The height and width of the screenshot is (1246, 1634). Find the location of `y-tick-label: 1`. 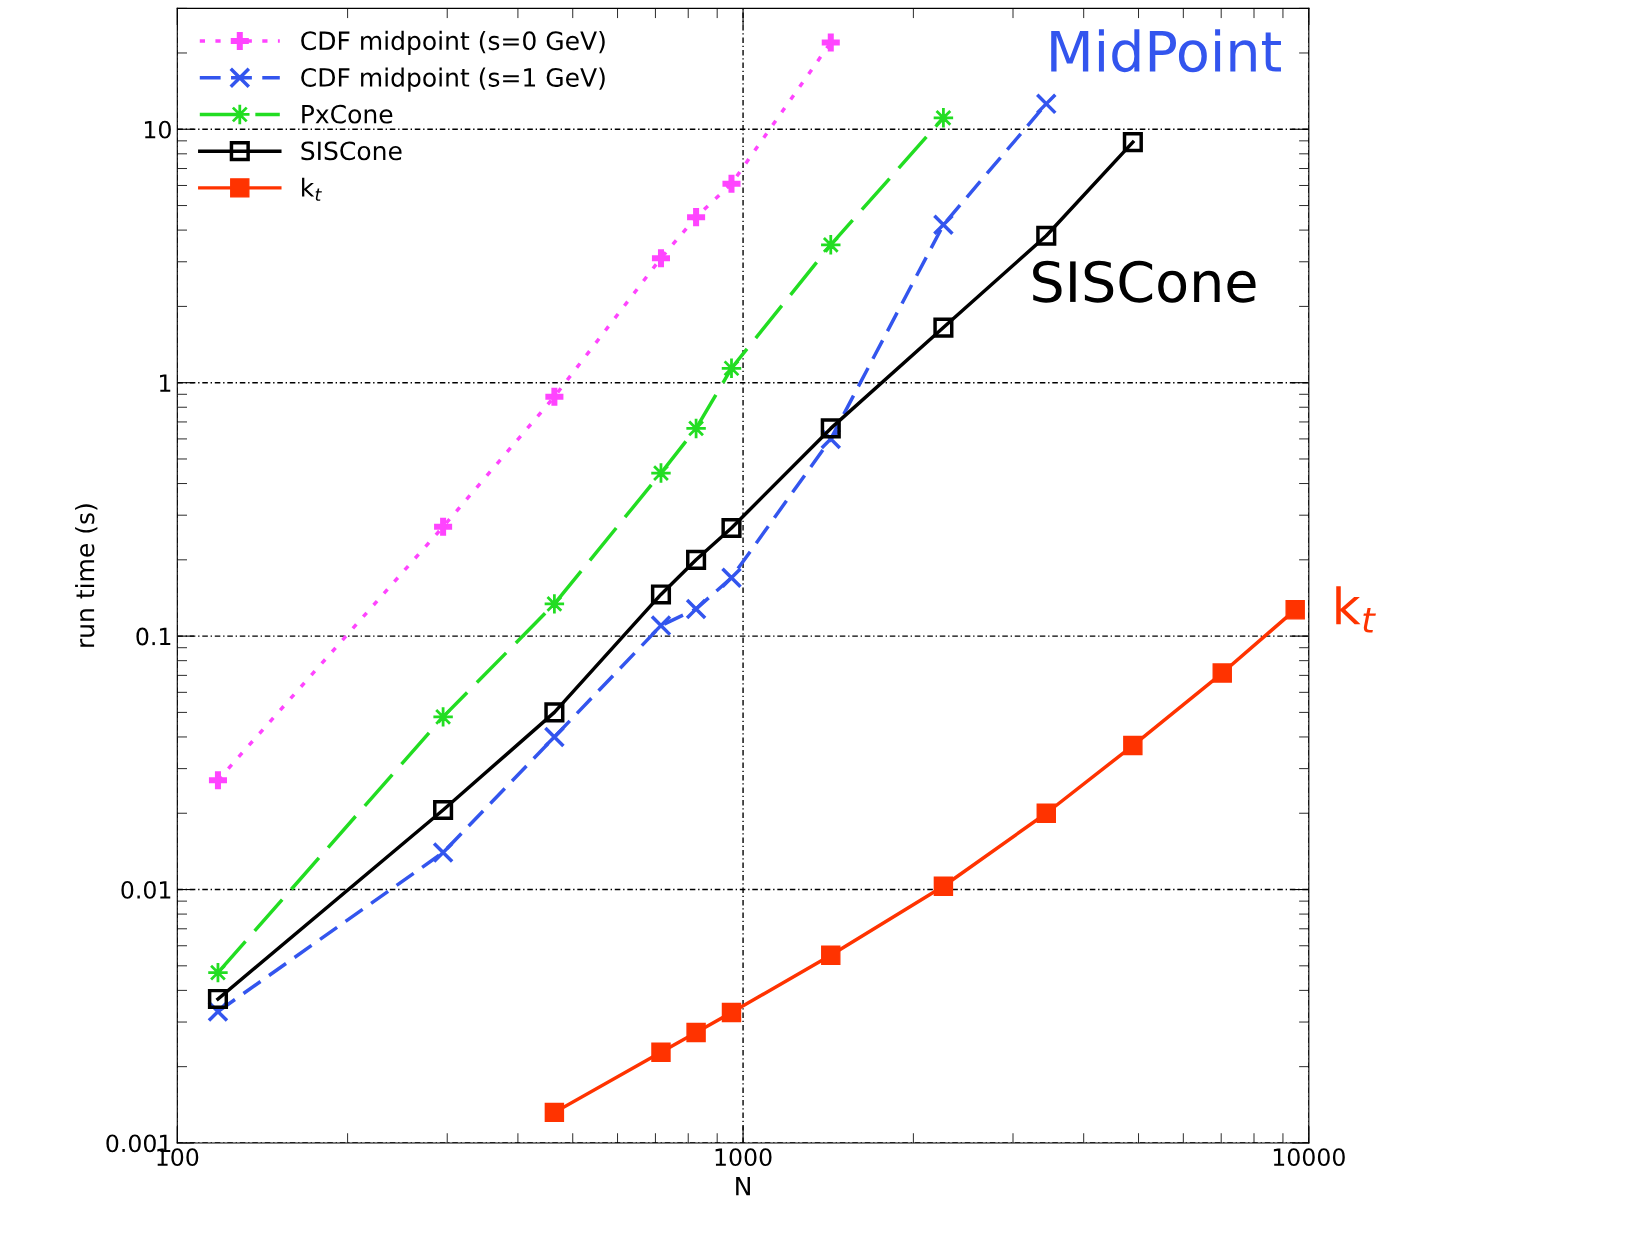

y-tick-label: 1 is located at coordinates (165, 383).